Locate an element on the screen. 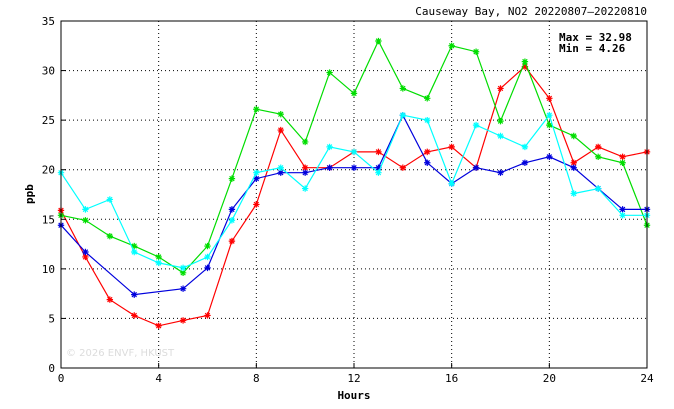 This screenshot has width=674, height=409. min-label: Min = 4.26 is located at coordinates (592, 48).